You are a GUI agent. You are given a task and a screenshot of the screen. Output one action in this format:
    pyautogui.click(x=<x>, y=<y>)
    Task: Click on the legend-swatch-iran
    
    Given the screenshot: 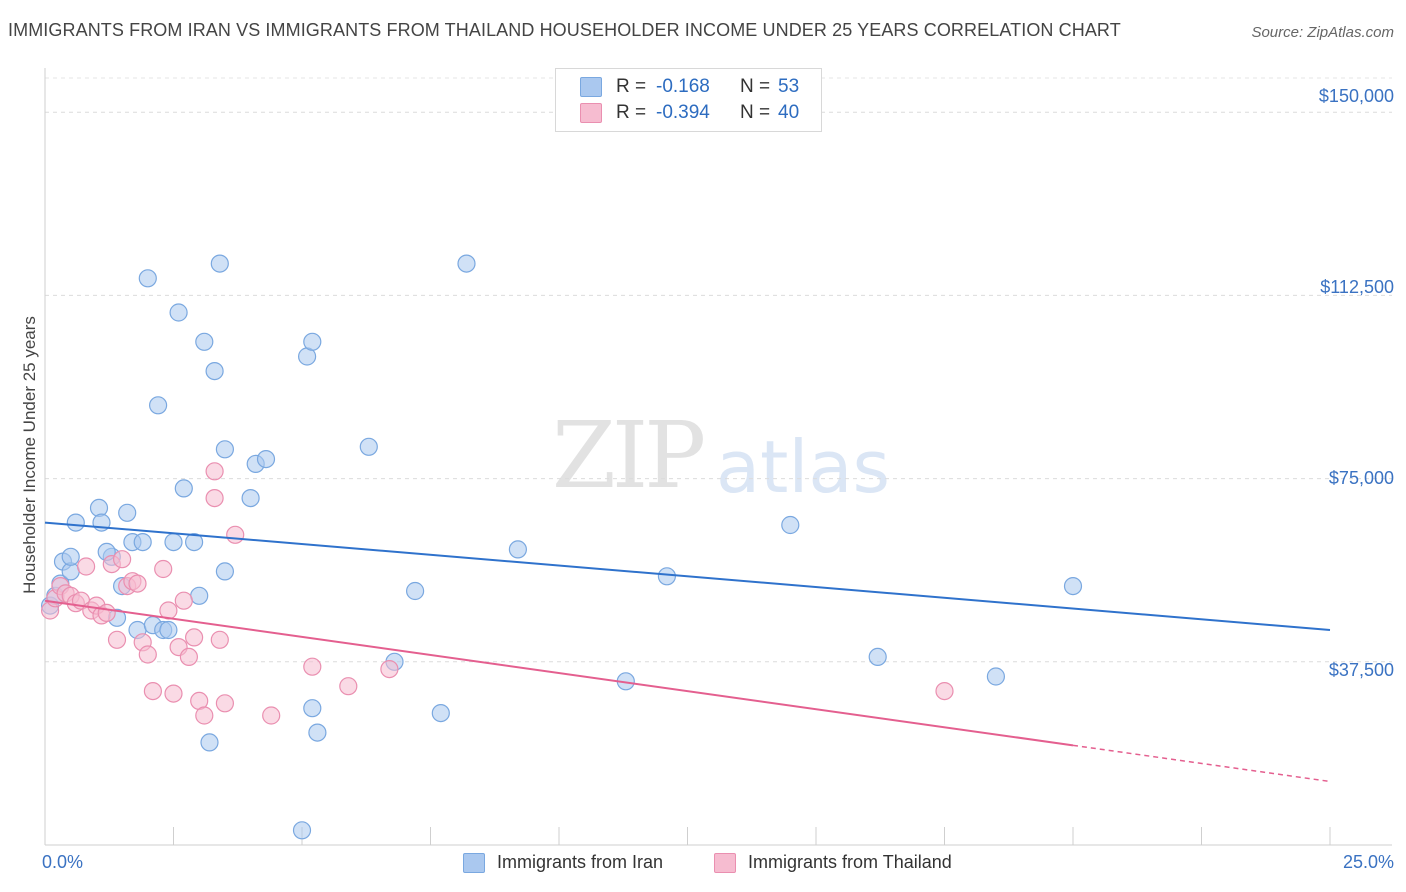 What is the action you would take?
    pyautogui.click(x=591, y=87)
    